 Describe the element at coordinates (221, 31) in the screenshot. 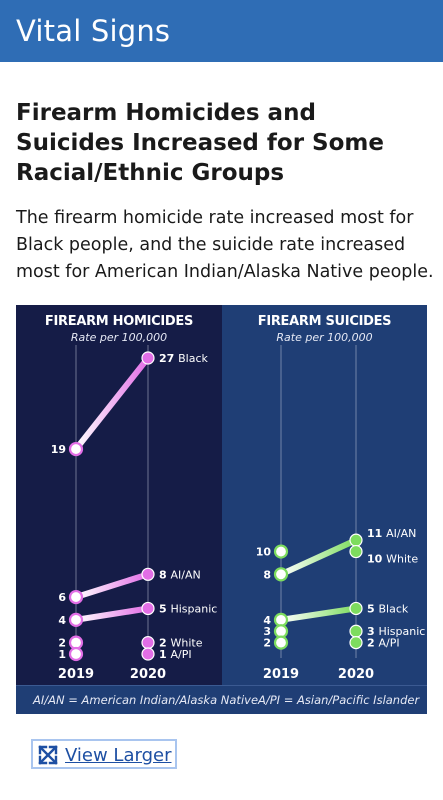

I see `header-bar: Vital Signs` at that location.